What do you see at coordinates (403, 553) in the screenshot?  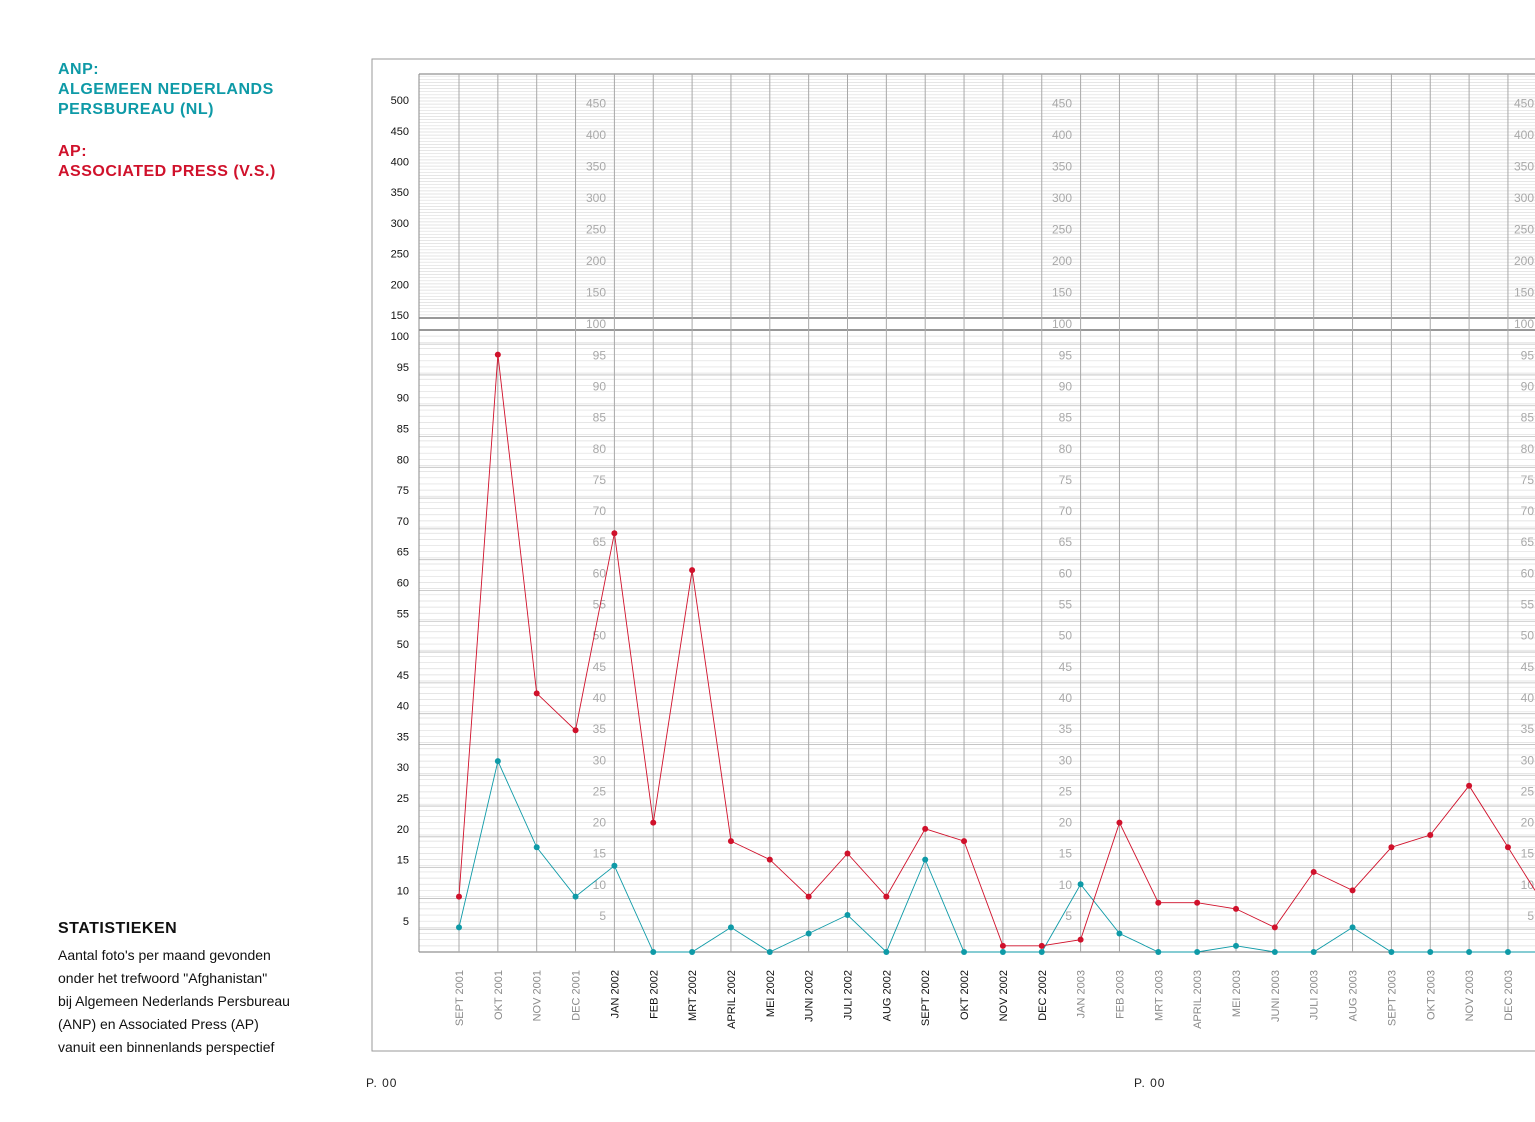 I see `y-tick-label: 65` at bounding box center [403, 553].